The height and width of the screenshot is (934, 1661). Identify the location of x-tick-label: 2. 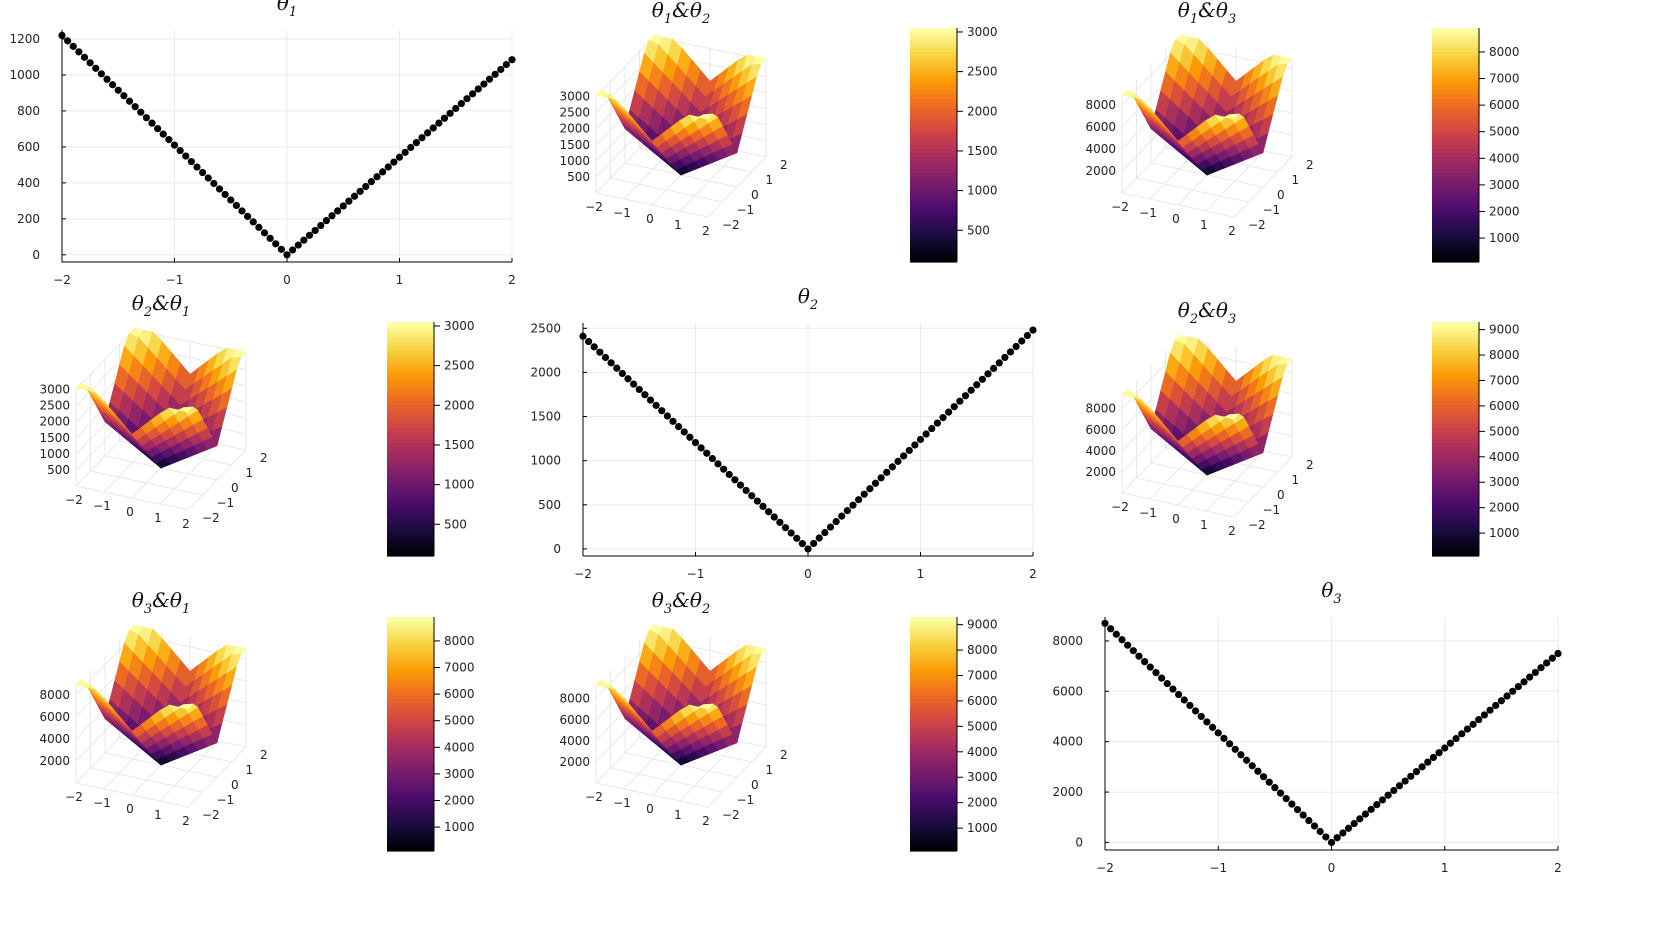
(706, 231).